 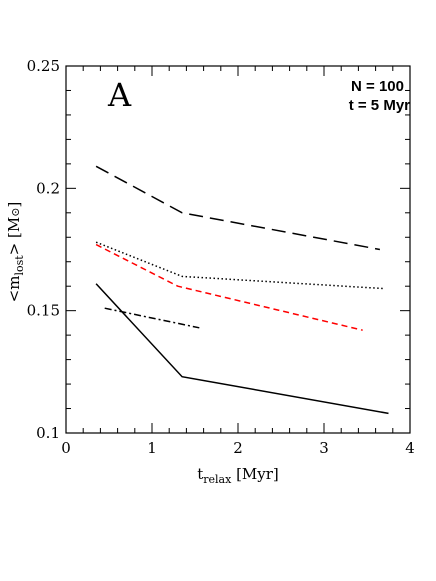 I want to click on x-tick-label: 4, so click(x=410, y=448).